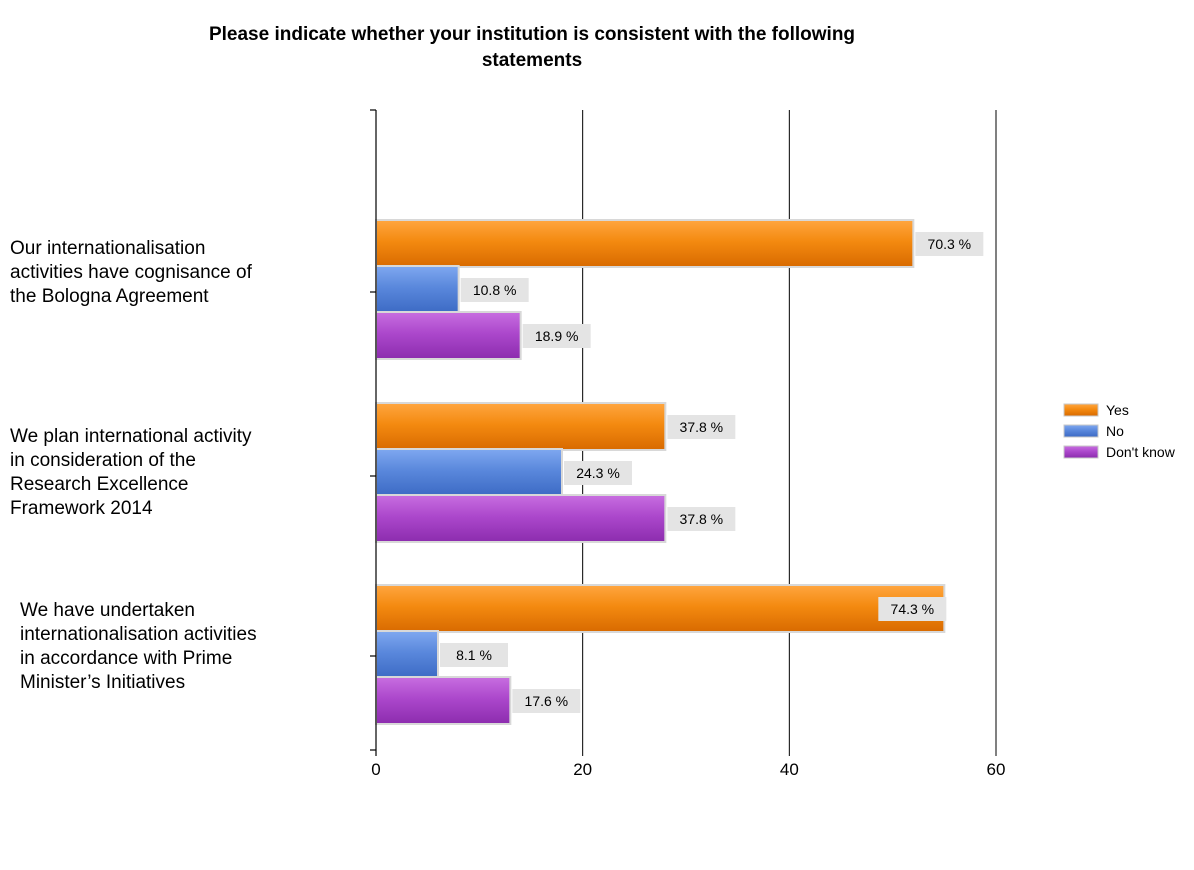  I want to click on category-label-line: internationalisation activities, so click(138, 634).